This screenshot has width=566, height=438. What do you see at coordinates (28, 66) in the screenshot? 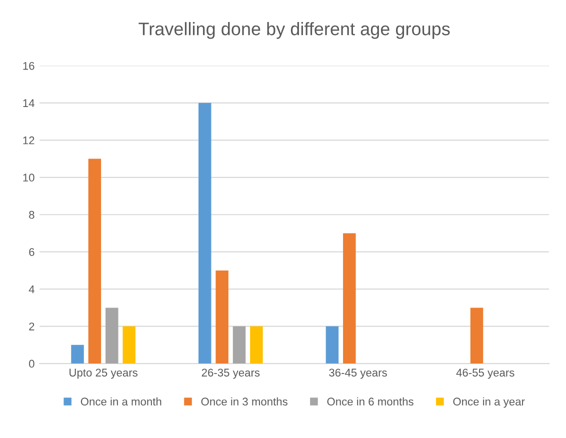
I see `y-tick-label: 16` at bounding box center [28, 66].